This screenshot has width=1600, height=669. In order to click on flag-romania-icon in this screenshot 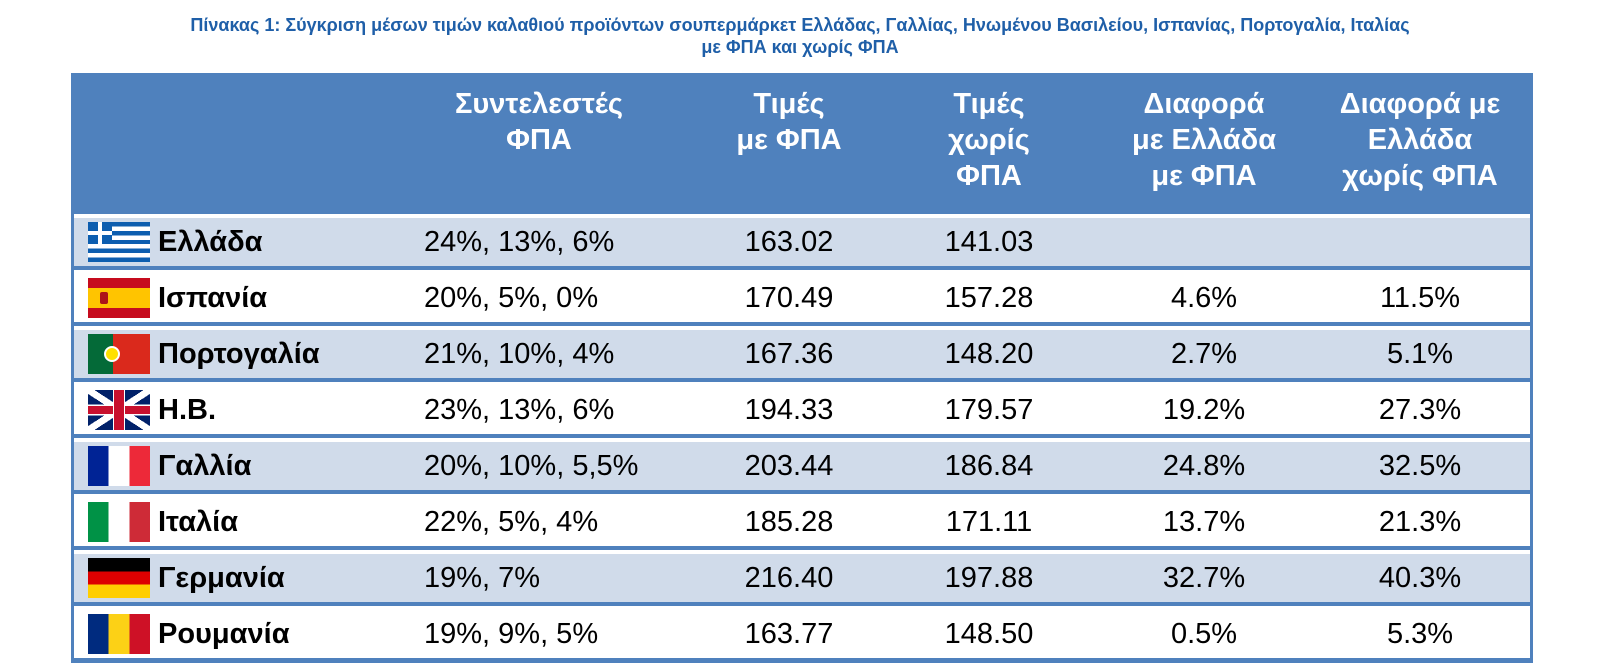, I will do `click(119, 634)`.